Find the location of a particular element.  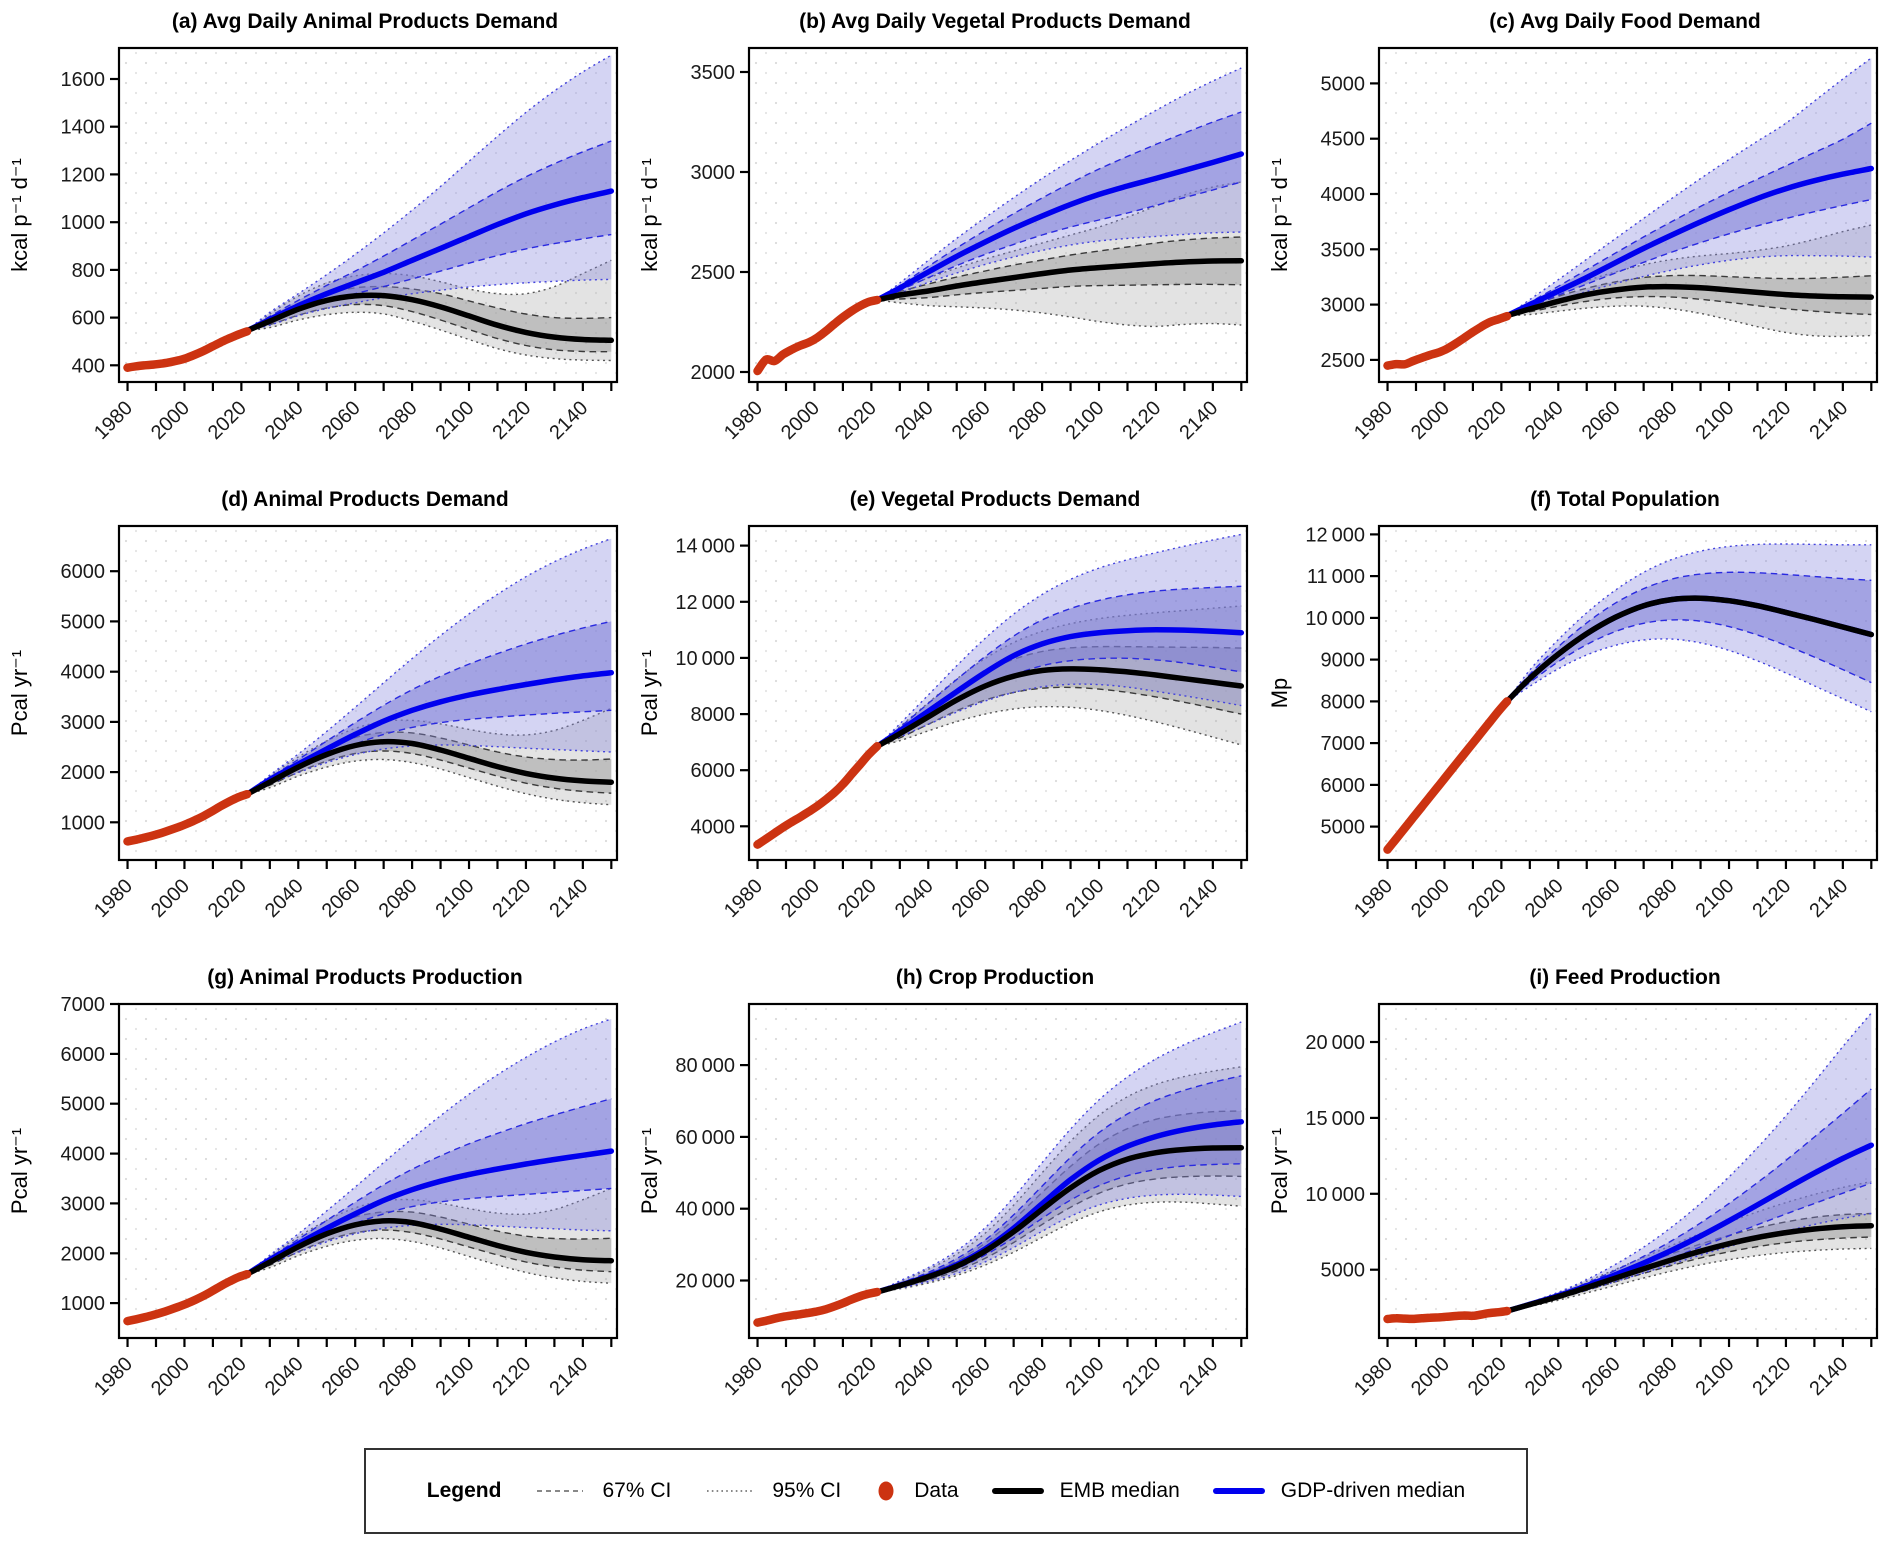

y-tick-label: 10 000 is located at coordinates (1335, 1195).